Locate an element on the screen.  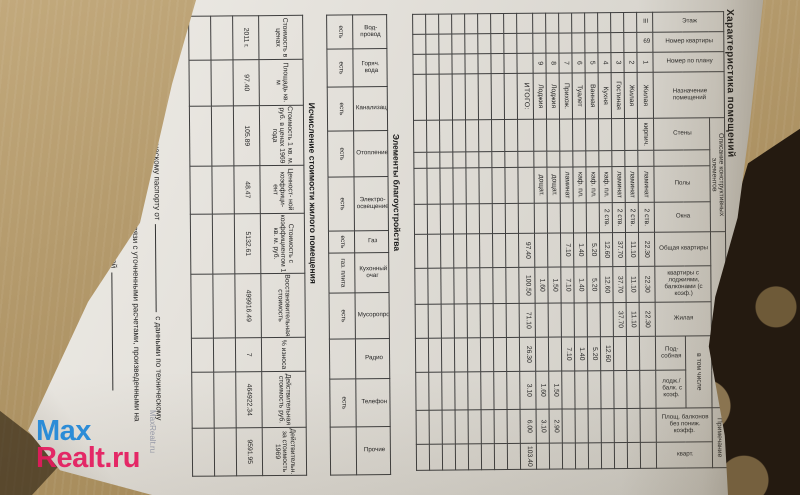
col-header: Отопление is located at coordinates (371, 153).